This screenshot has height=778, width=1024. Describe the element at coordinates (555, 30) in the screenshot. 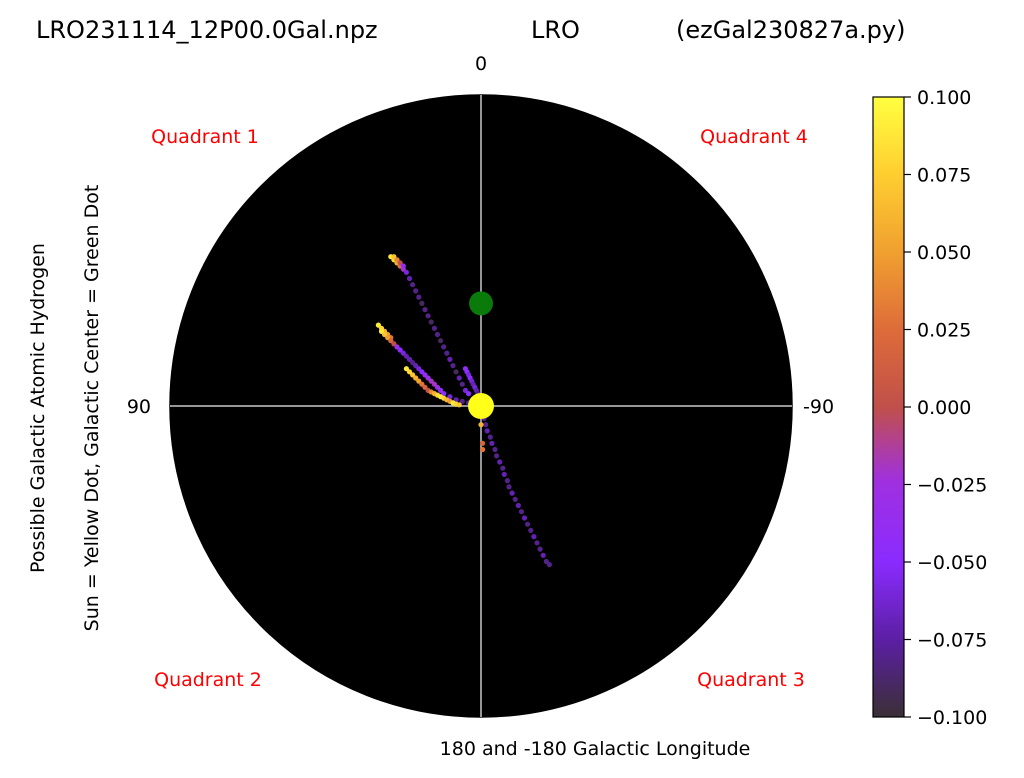

I see `title-station: LRO` at that location.